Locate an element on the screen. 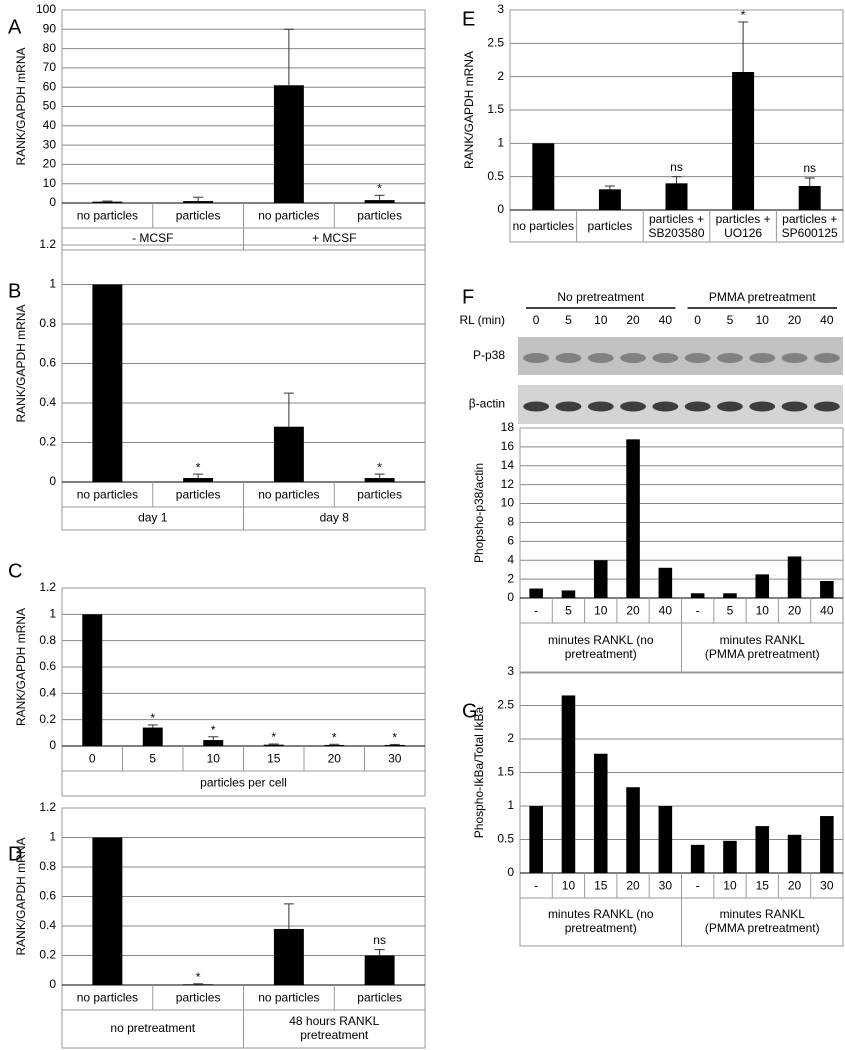 This screenshot has height=1050, width=845. group-label: pretreatment) is located at coordinates (601, 654).